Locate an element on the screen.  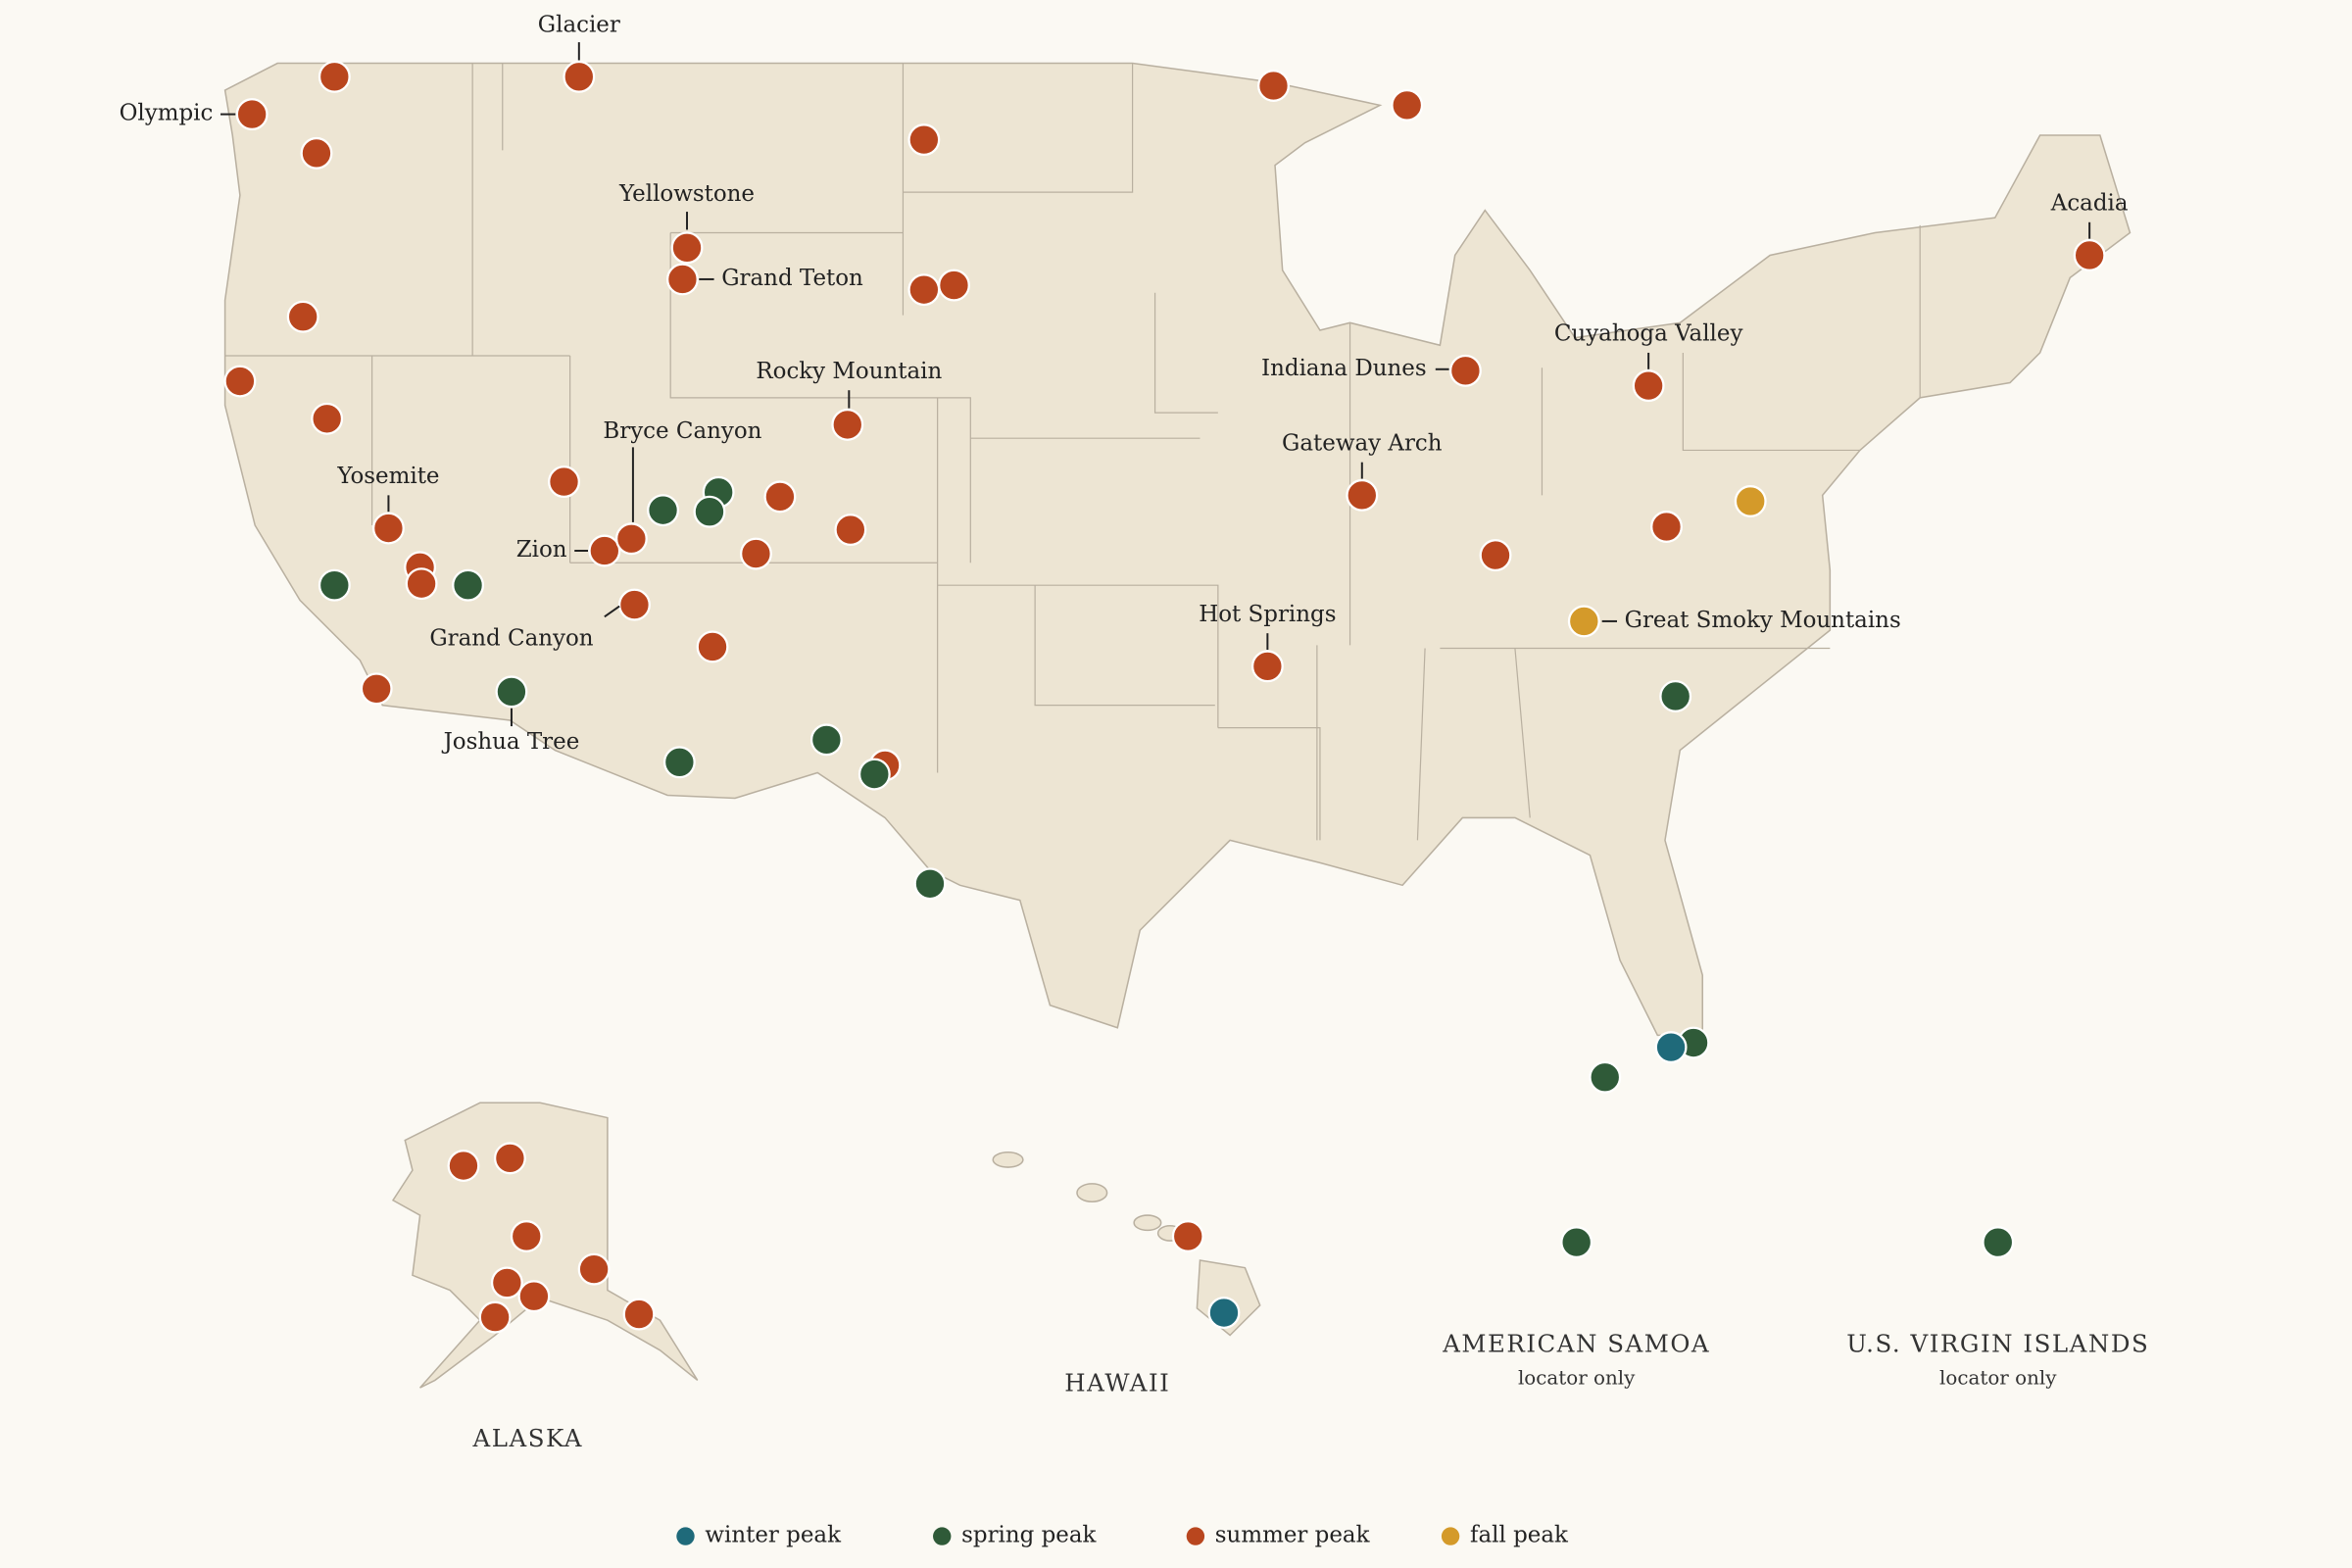
legend-item: spring peak is located at coordinates (1015, 1535).